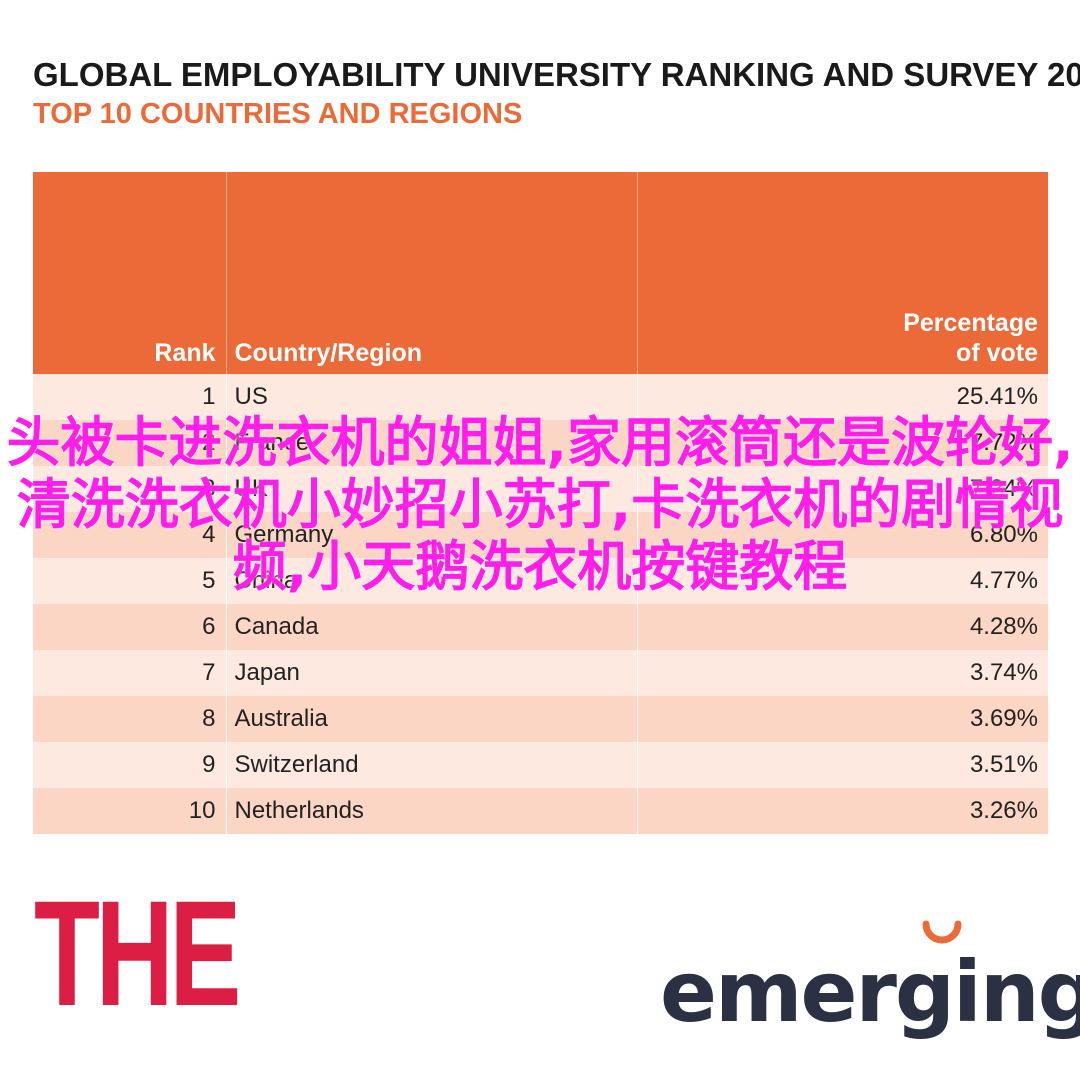 The height and width of the screenshot is (1080, 1080). I want to click on percentage-cell: 3.51%, so click(842, 765).